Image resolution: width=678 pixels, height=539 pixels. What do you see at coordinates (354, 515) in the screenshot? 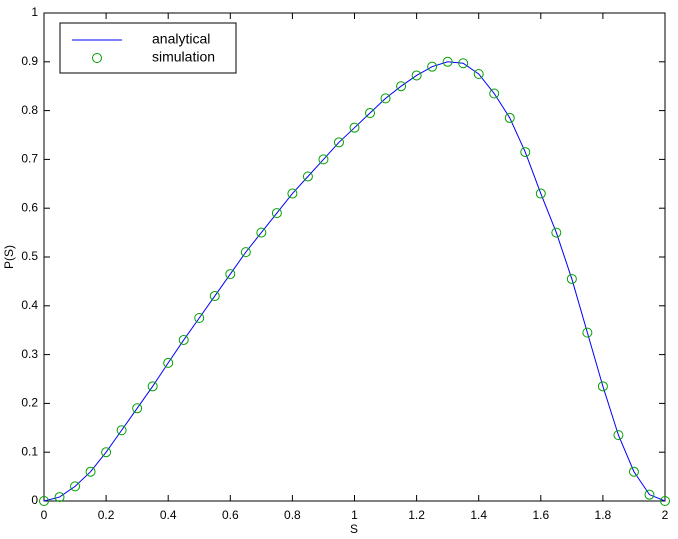
I see `x-tick-label: 1` at bounding box center [354, 515].